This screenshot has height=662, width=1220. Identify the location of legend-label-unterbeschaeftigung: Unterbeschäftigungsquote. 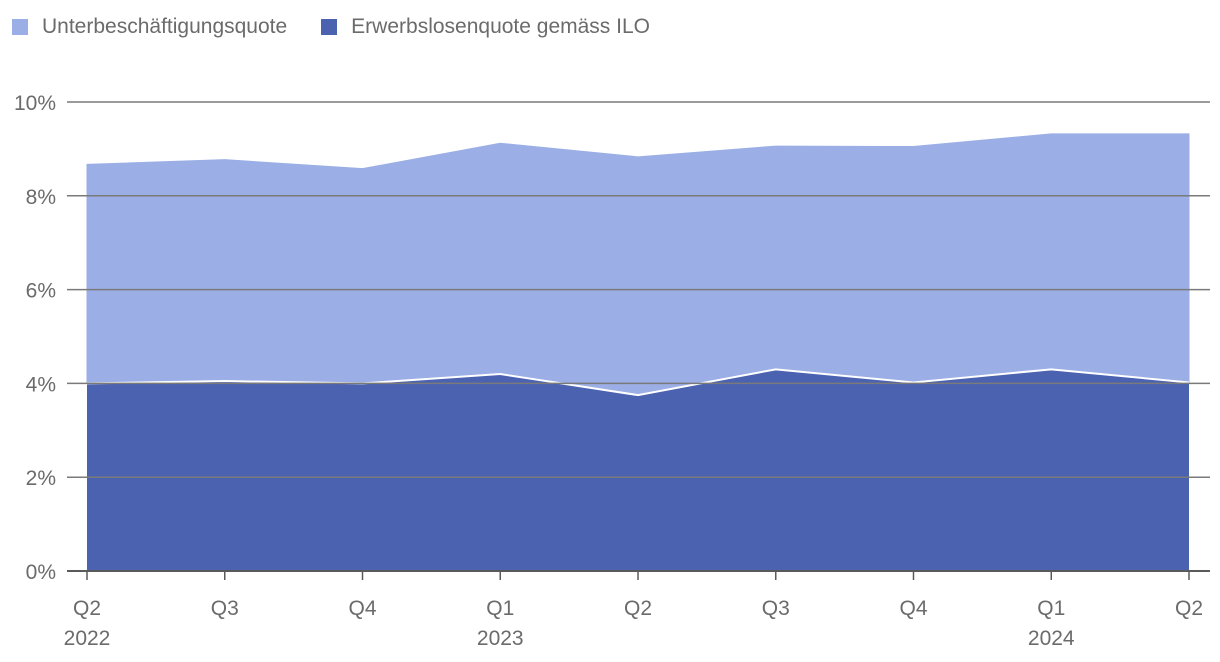
(165, 26).